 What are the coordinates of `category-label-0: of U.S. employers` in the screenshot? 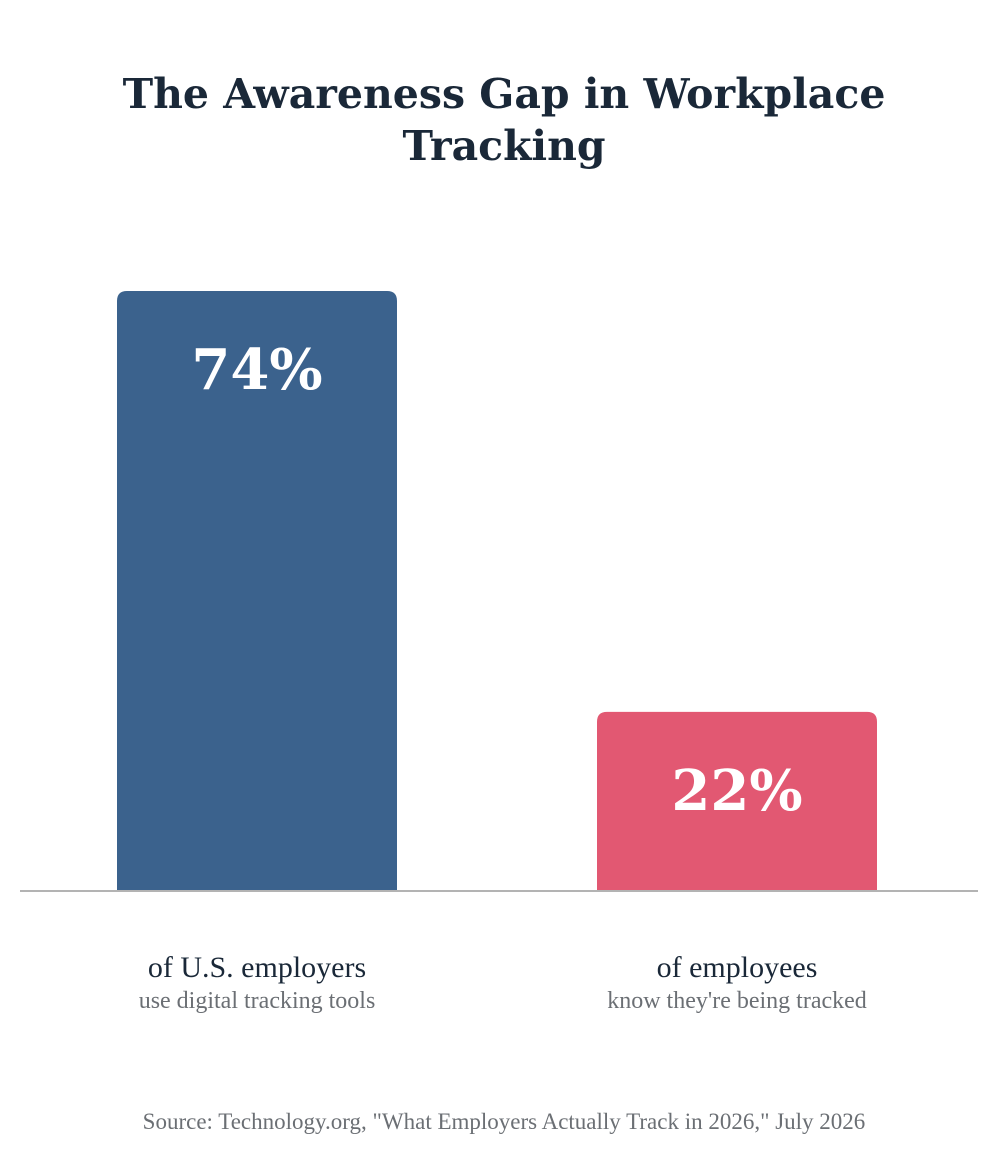 It's located at (257, 967).